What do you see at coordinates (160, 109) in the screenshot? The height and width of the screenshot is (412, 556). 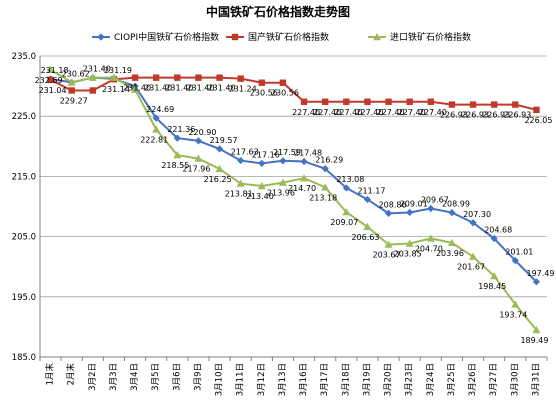 I see `data-label: 224.69` at bounding box center [160, 109].